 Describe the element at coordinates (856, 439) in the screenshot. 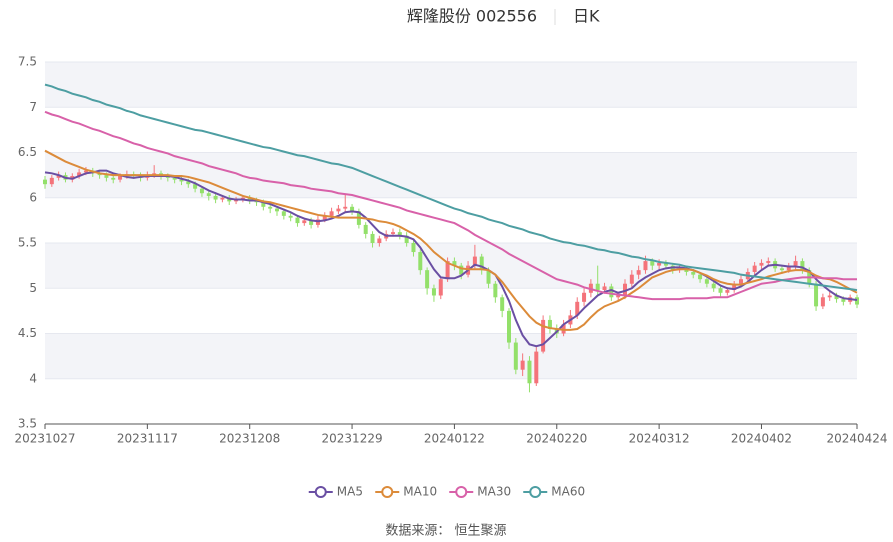

I see `x-tick-label: 20240424` at that location.